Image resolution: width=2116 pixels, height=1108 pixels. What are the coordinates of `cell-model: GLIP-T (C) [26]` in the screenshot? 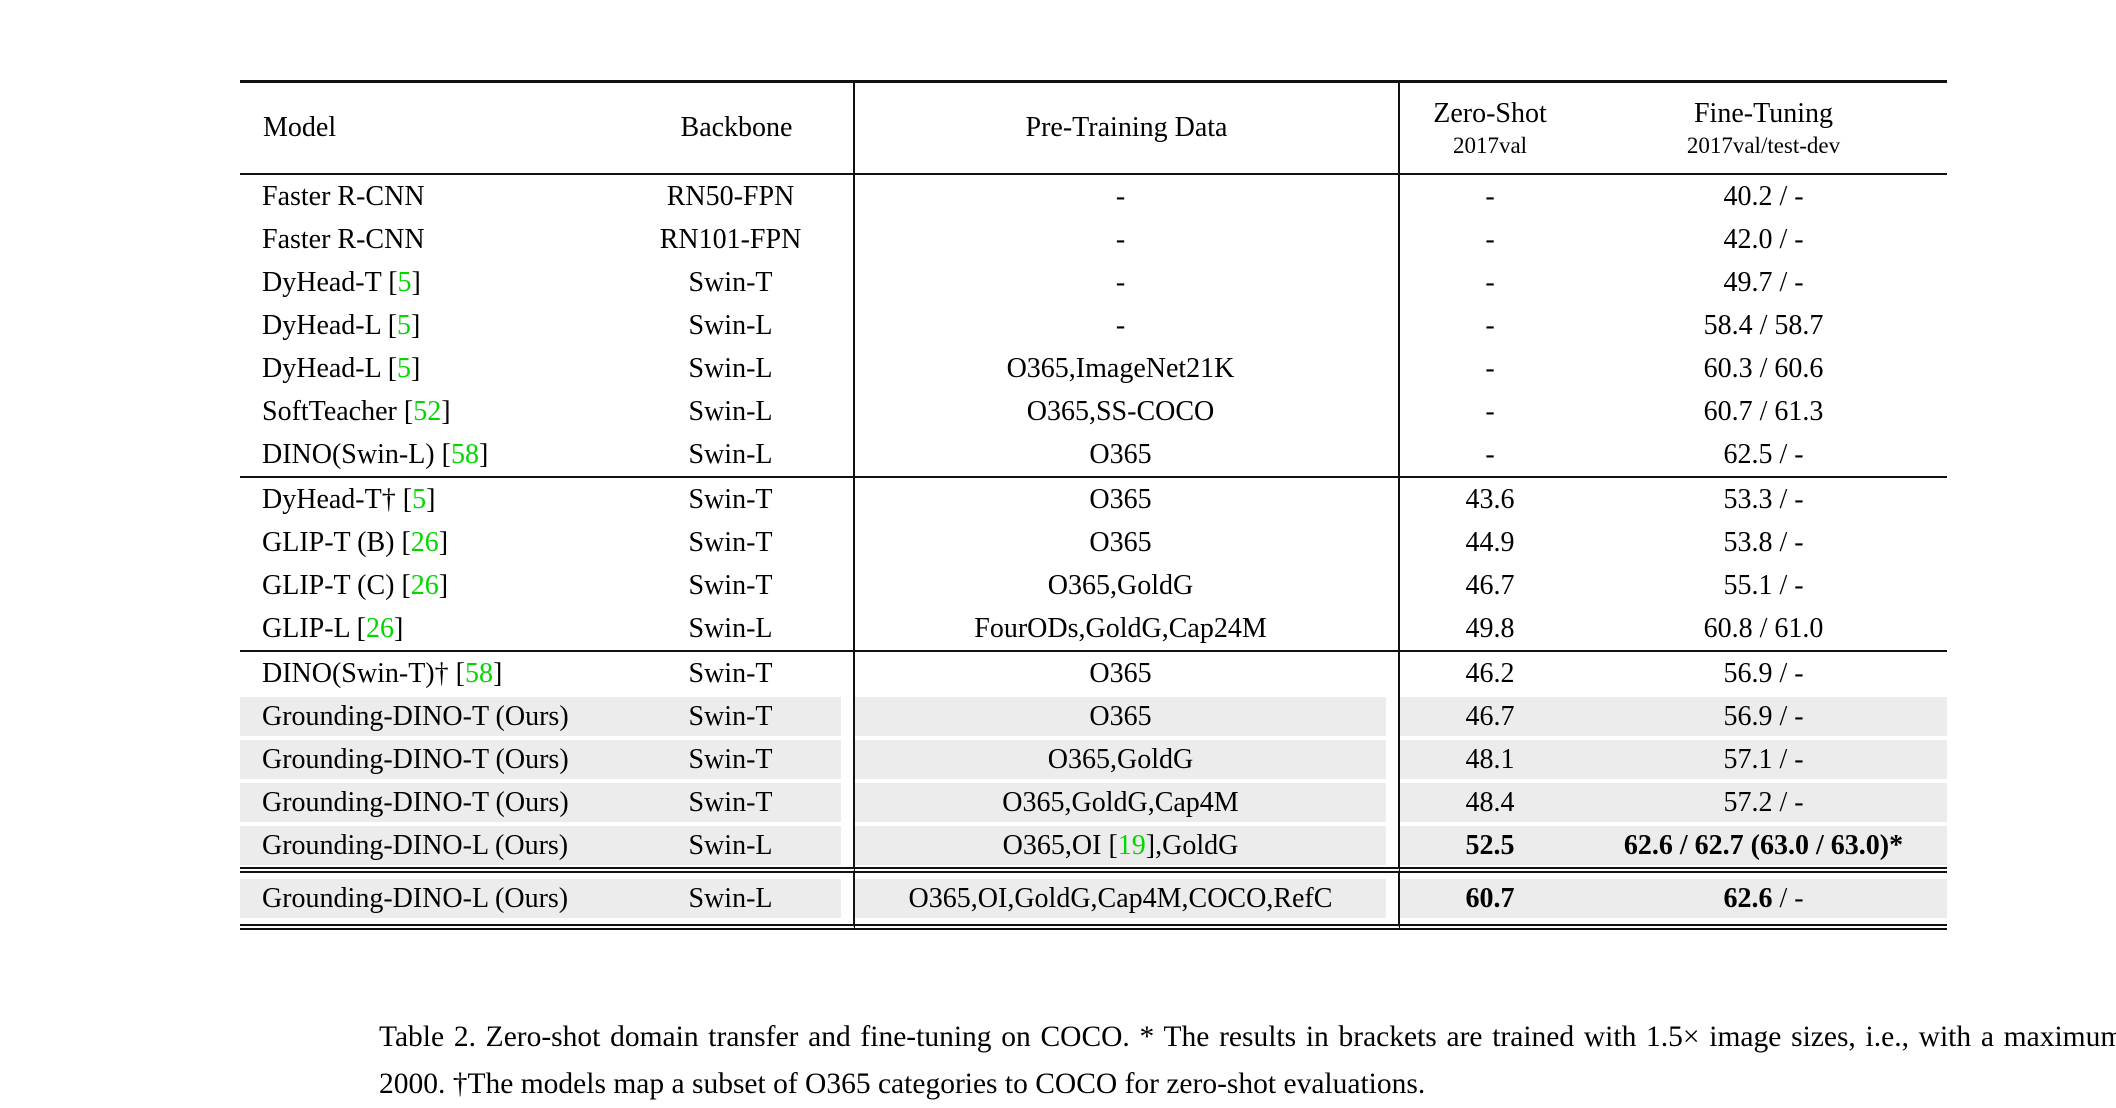 It's located at (355, 585).